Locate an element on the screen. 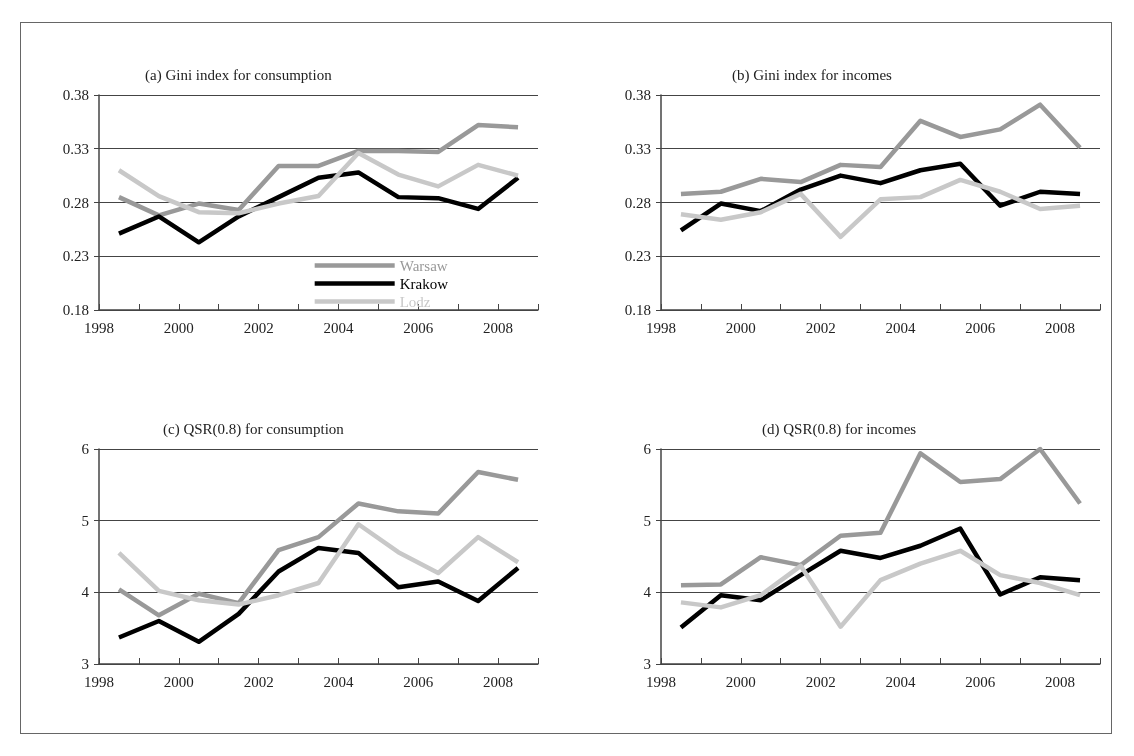 The width and height of the screenshot is (1134, 756). text: Lodz is located at coordinates (415, 301).